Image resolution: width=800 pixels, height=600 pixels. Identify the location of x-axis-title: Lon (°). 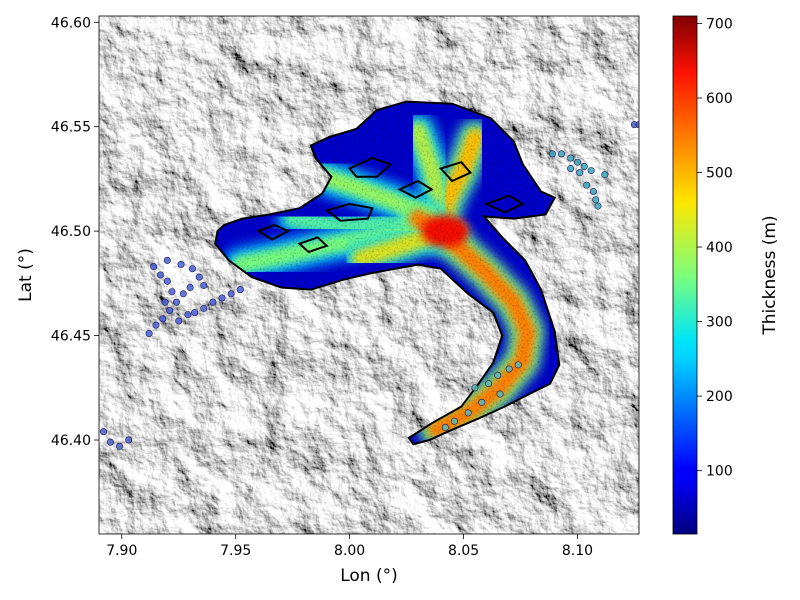
(369, 576).